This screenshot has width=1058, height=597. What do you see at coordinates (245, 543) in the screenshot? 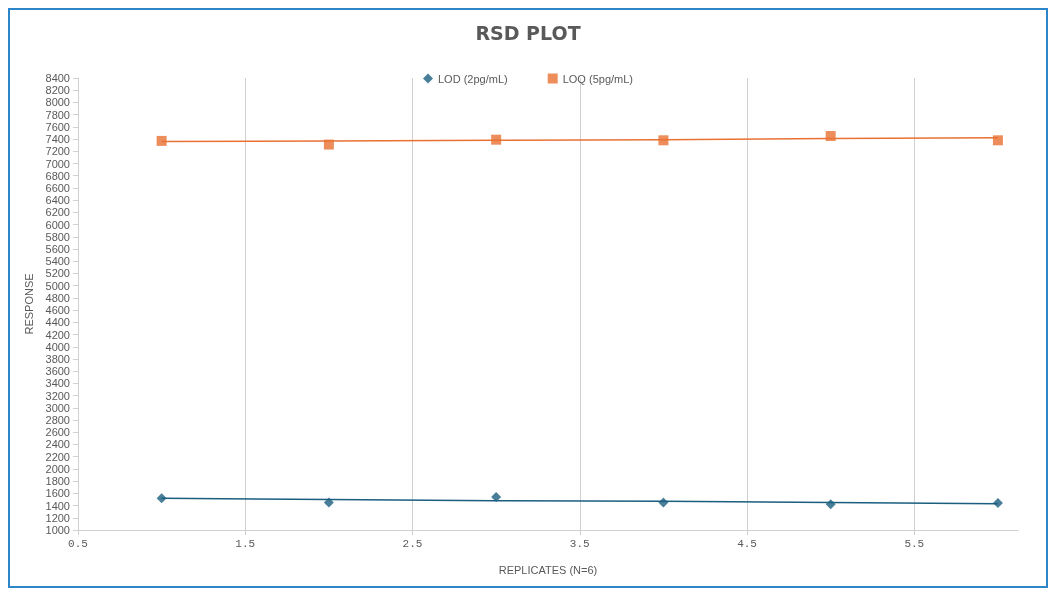
I see `x-tick-label: 1.5` at bounding box center [245, 543].